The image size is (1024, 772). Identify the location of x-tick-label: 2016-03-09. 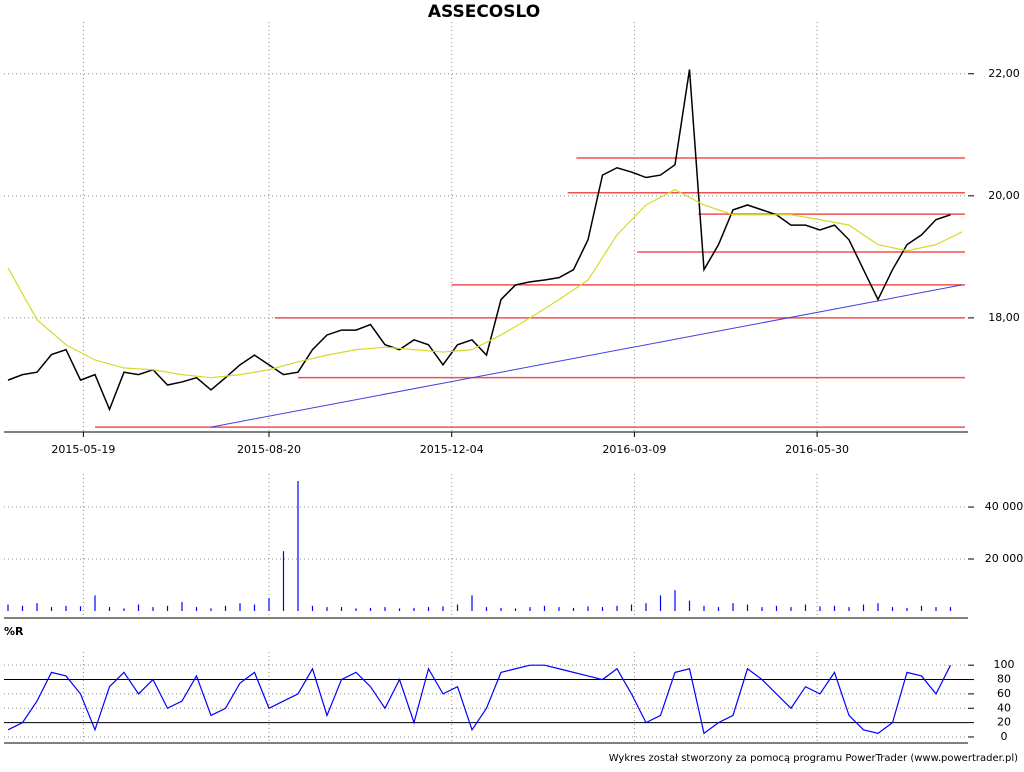
(634, 449).